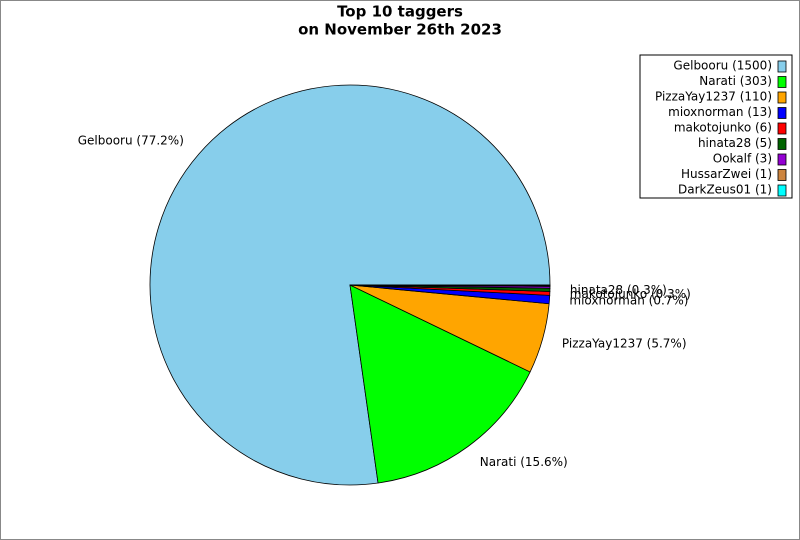 Image resolution: width=800 pixels, height=540 pixels. I want to click on slice-label: PizzaYay1237 (5.7%), so click(624, 344).